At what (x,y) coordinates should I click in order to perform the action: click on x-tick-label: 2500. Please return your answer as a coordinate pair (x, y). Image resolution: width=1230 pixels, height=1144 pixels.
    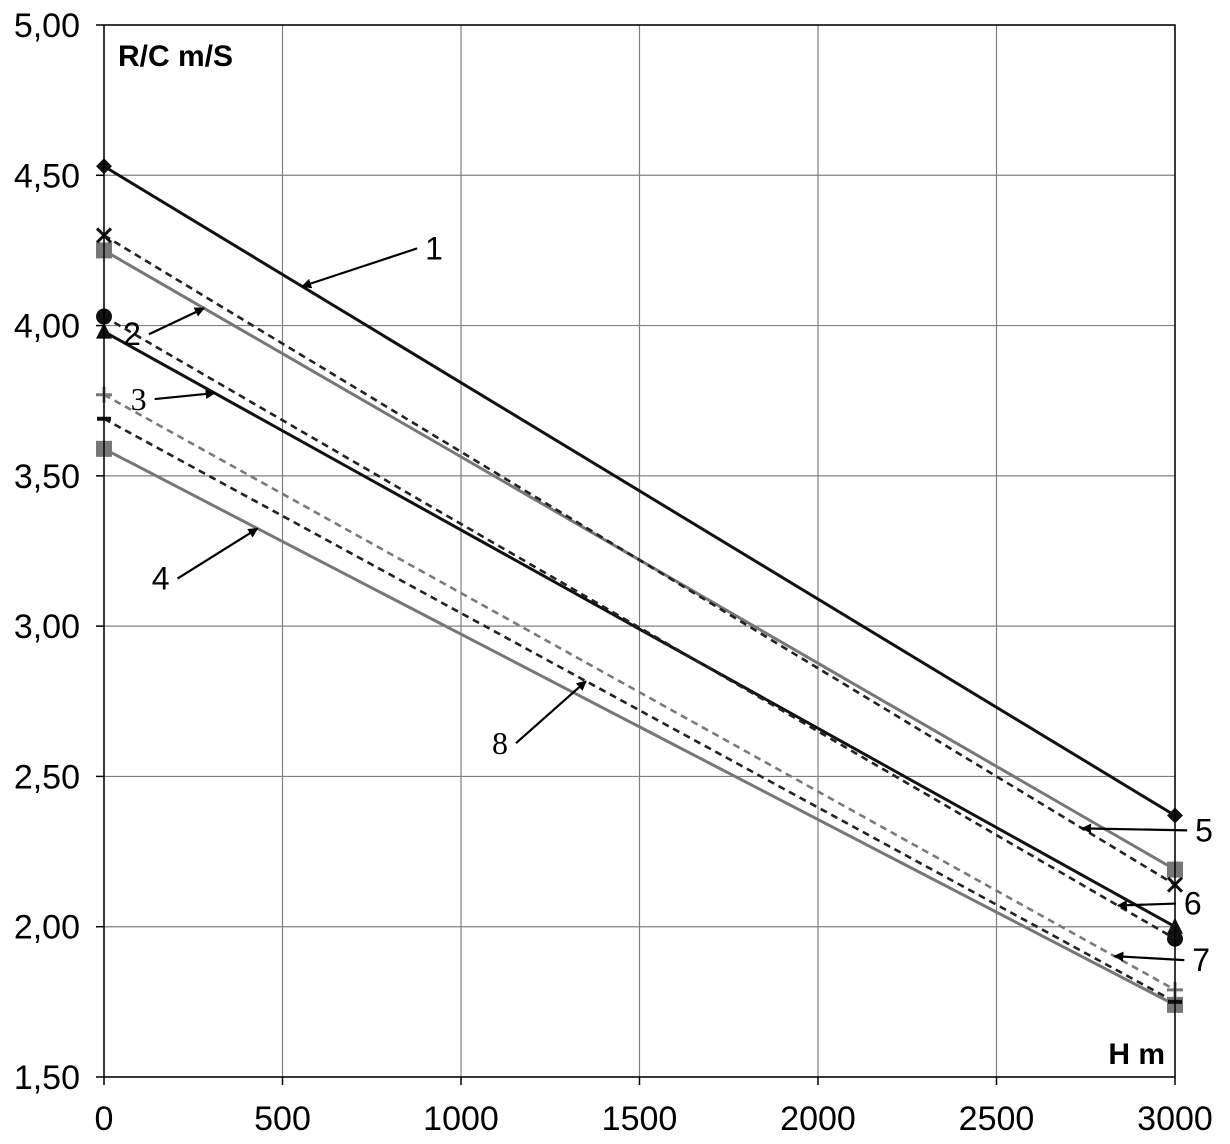
    Looking at the image, I should click on (997, 1119).